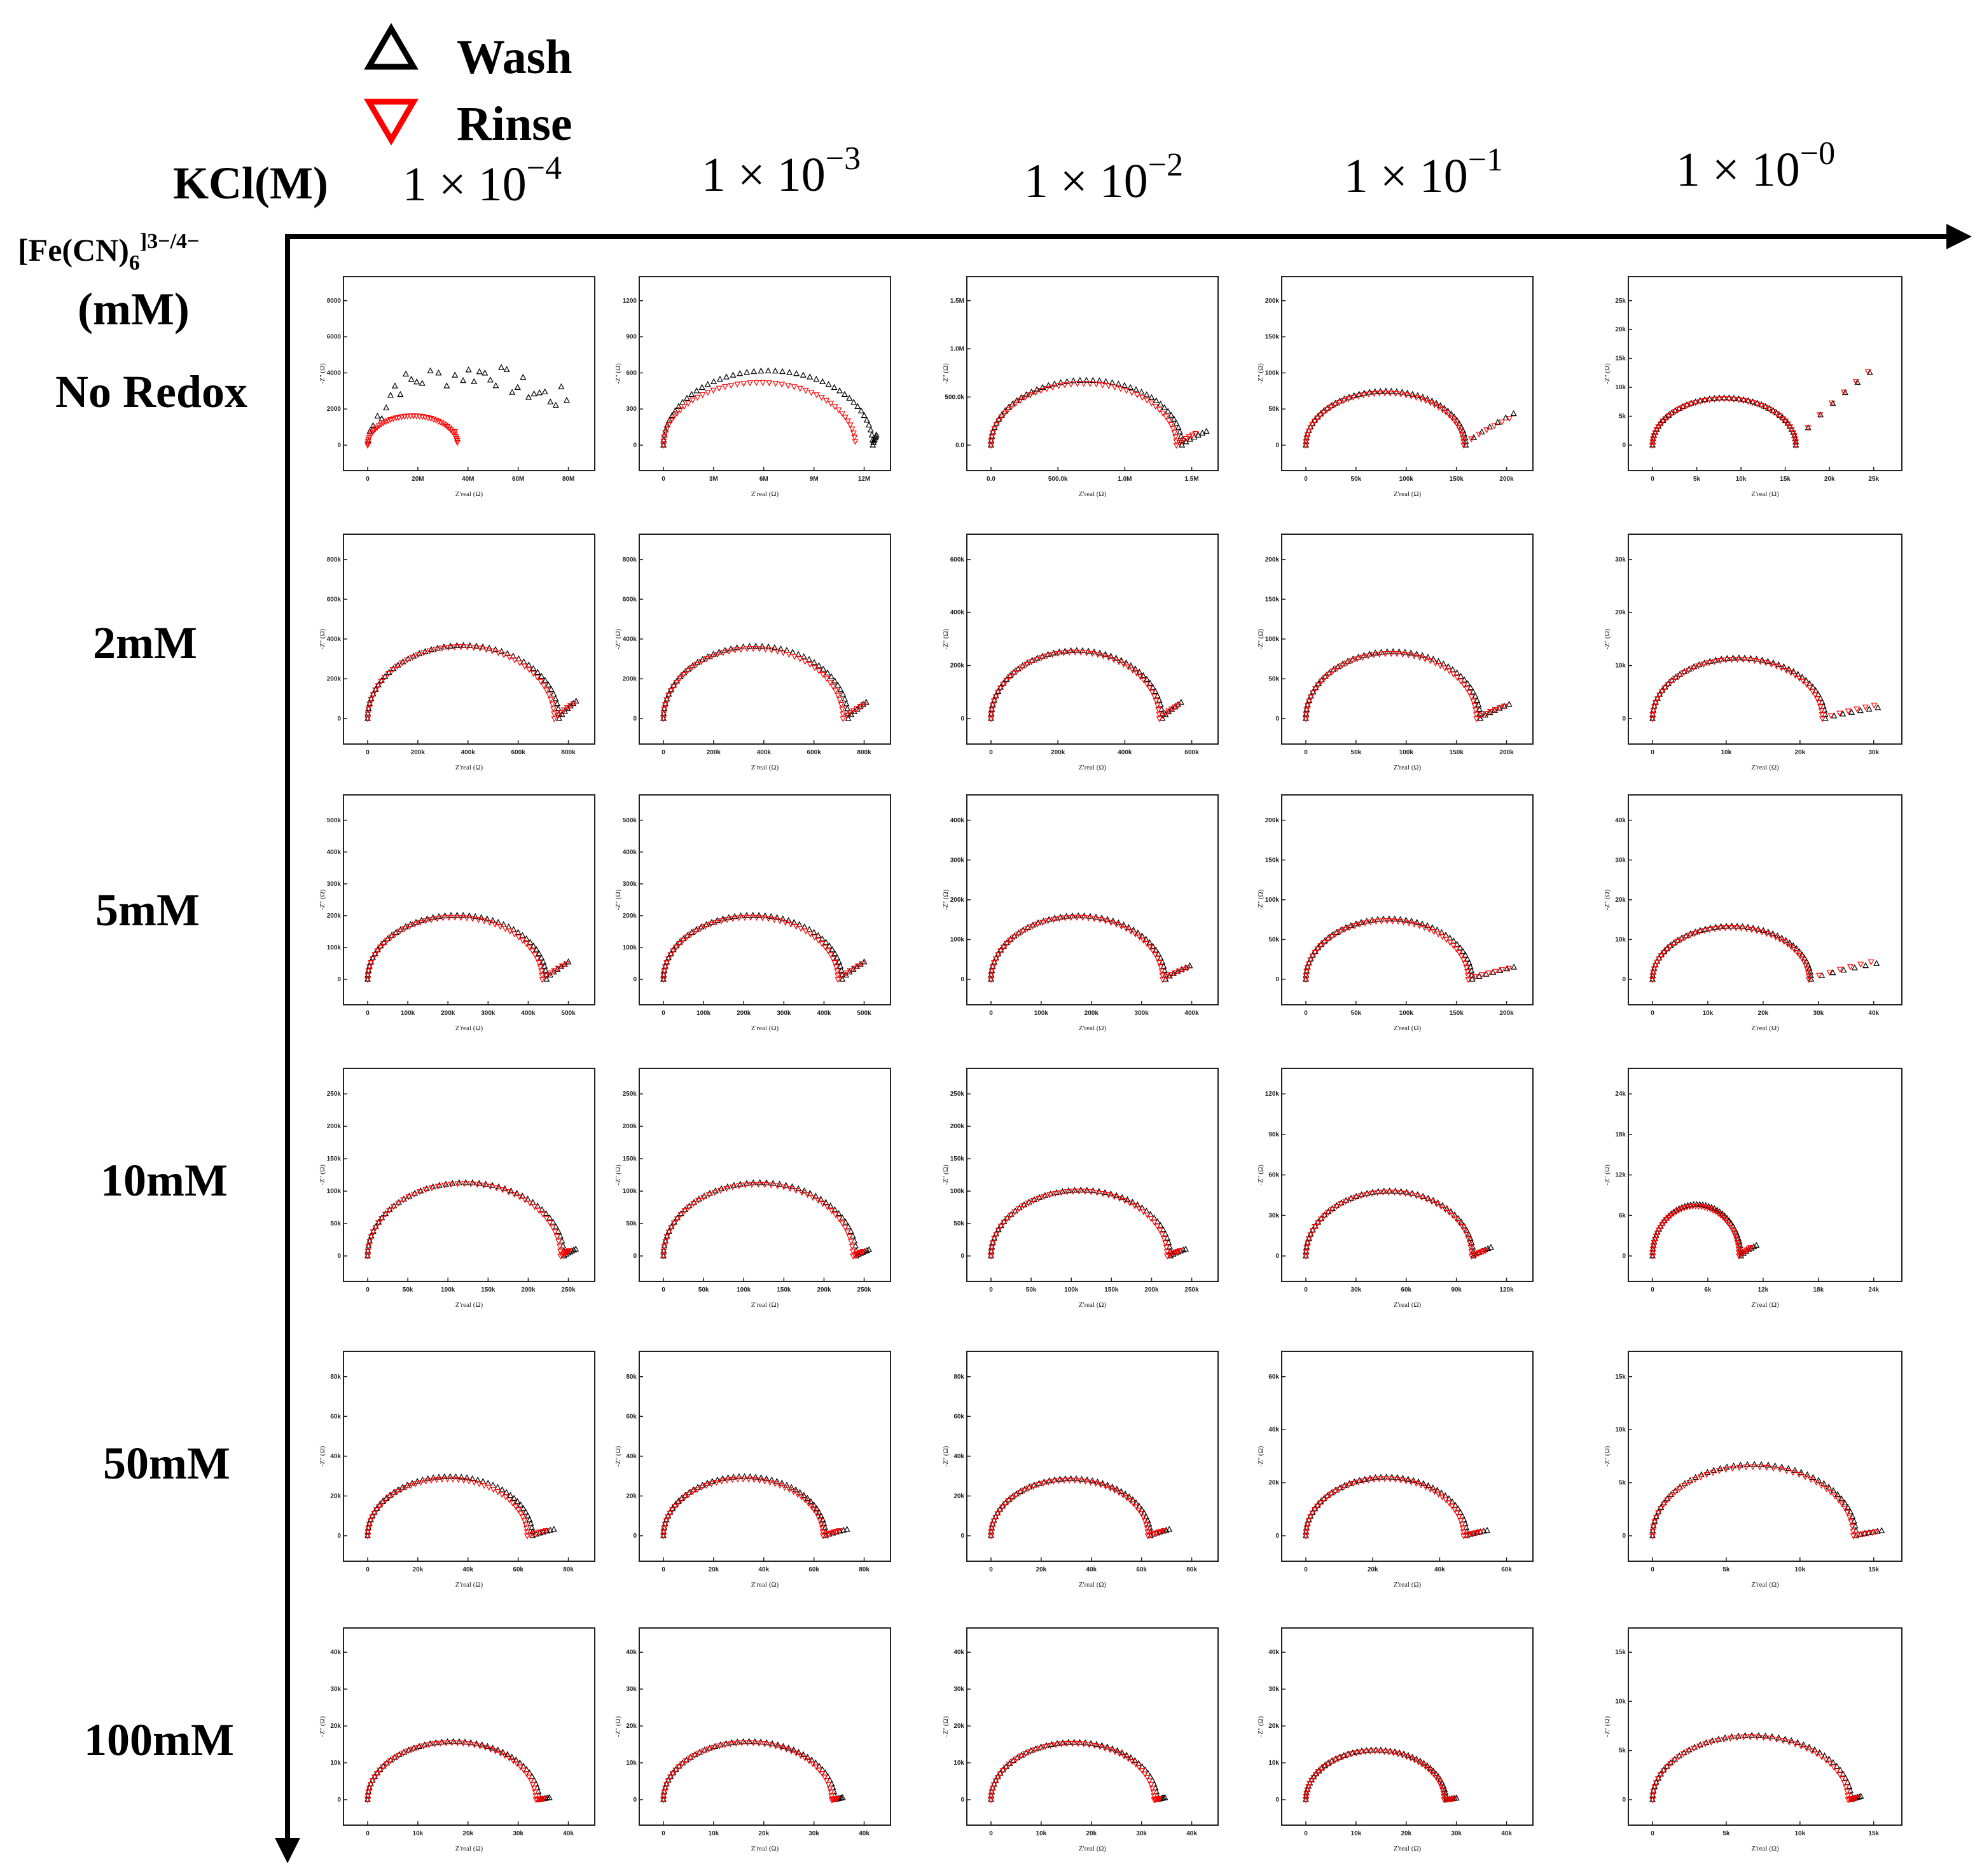 This screenshot has height=1876, width=1982. Describe the element at coordinates (1439, 1569) in the screenshot. I see `x-tick-label: 40k` at that location.